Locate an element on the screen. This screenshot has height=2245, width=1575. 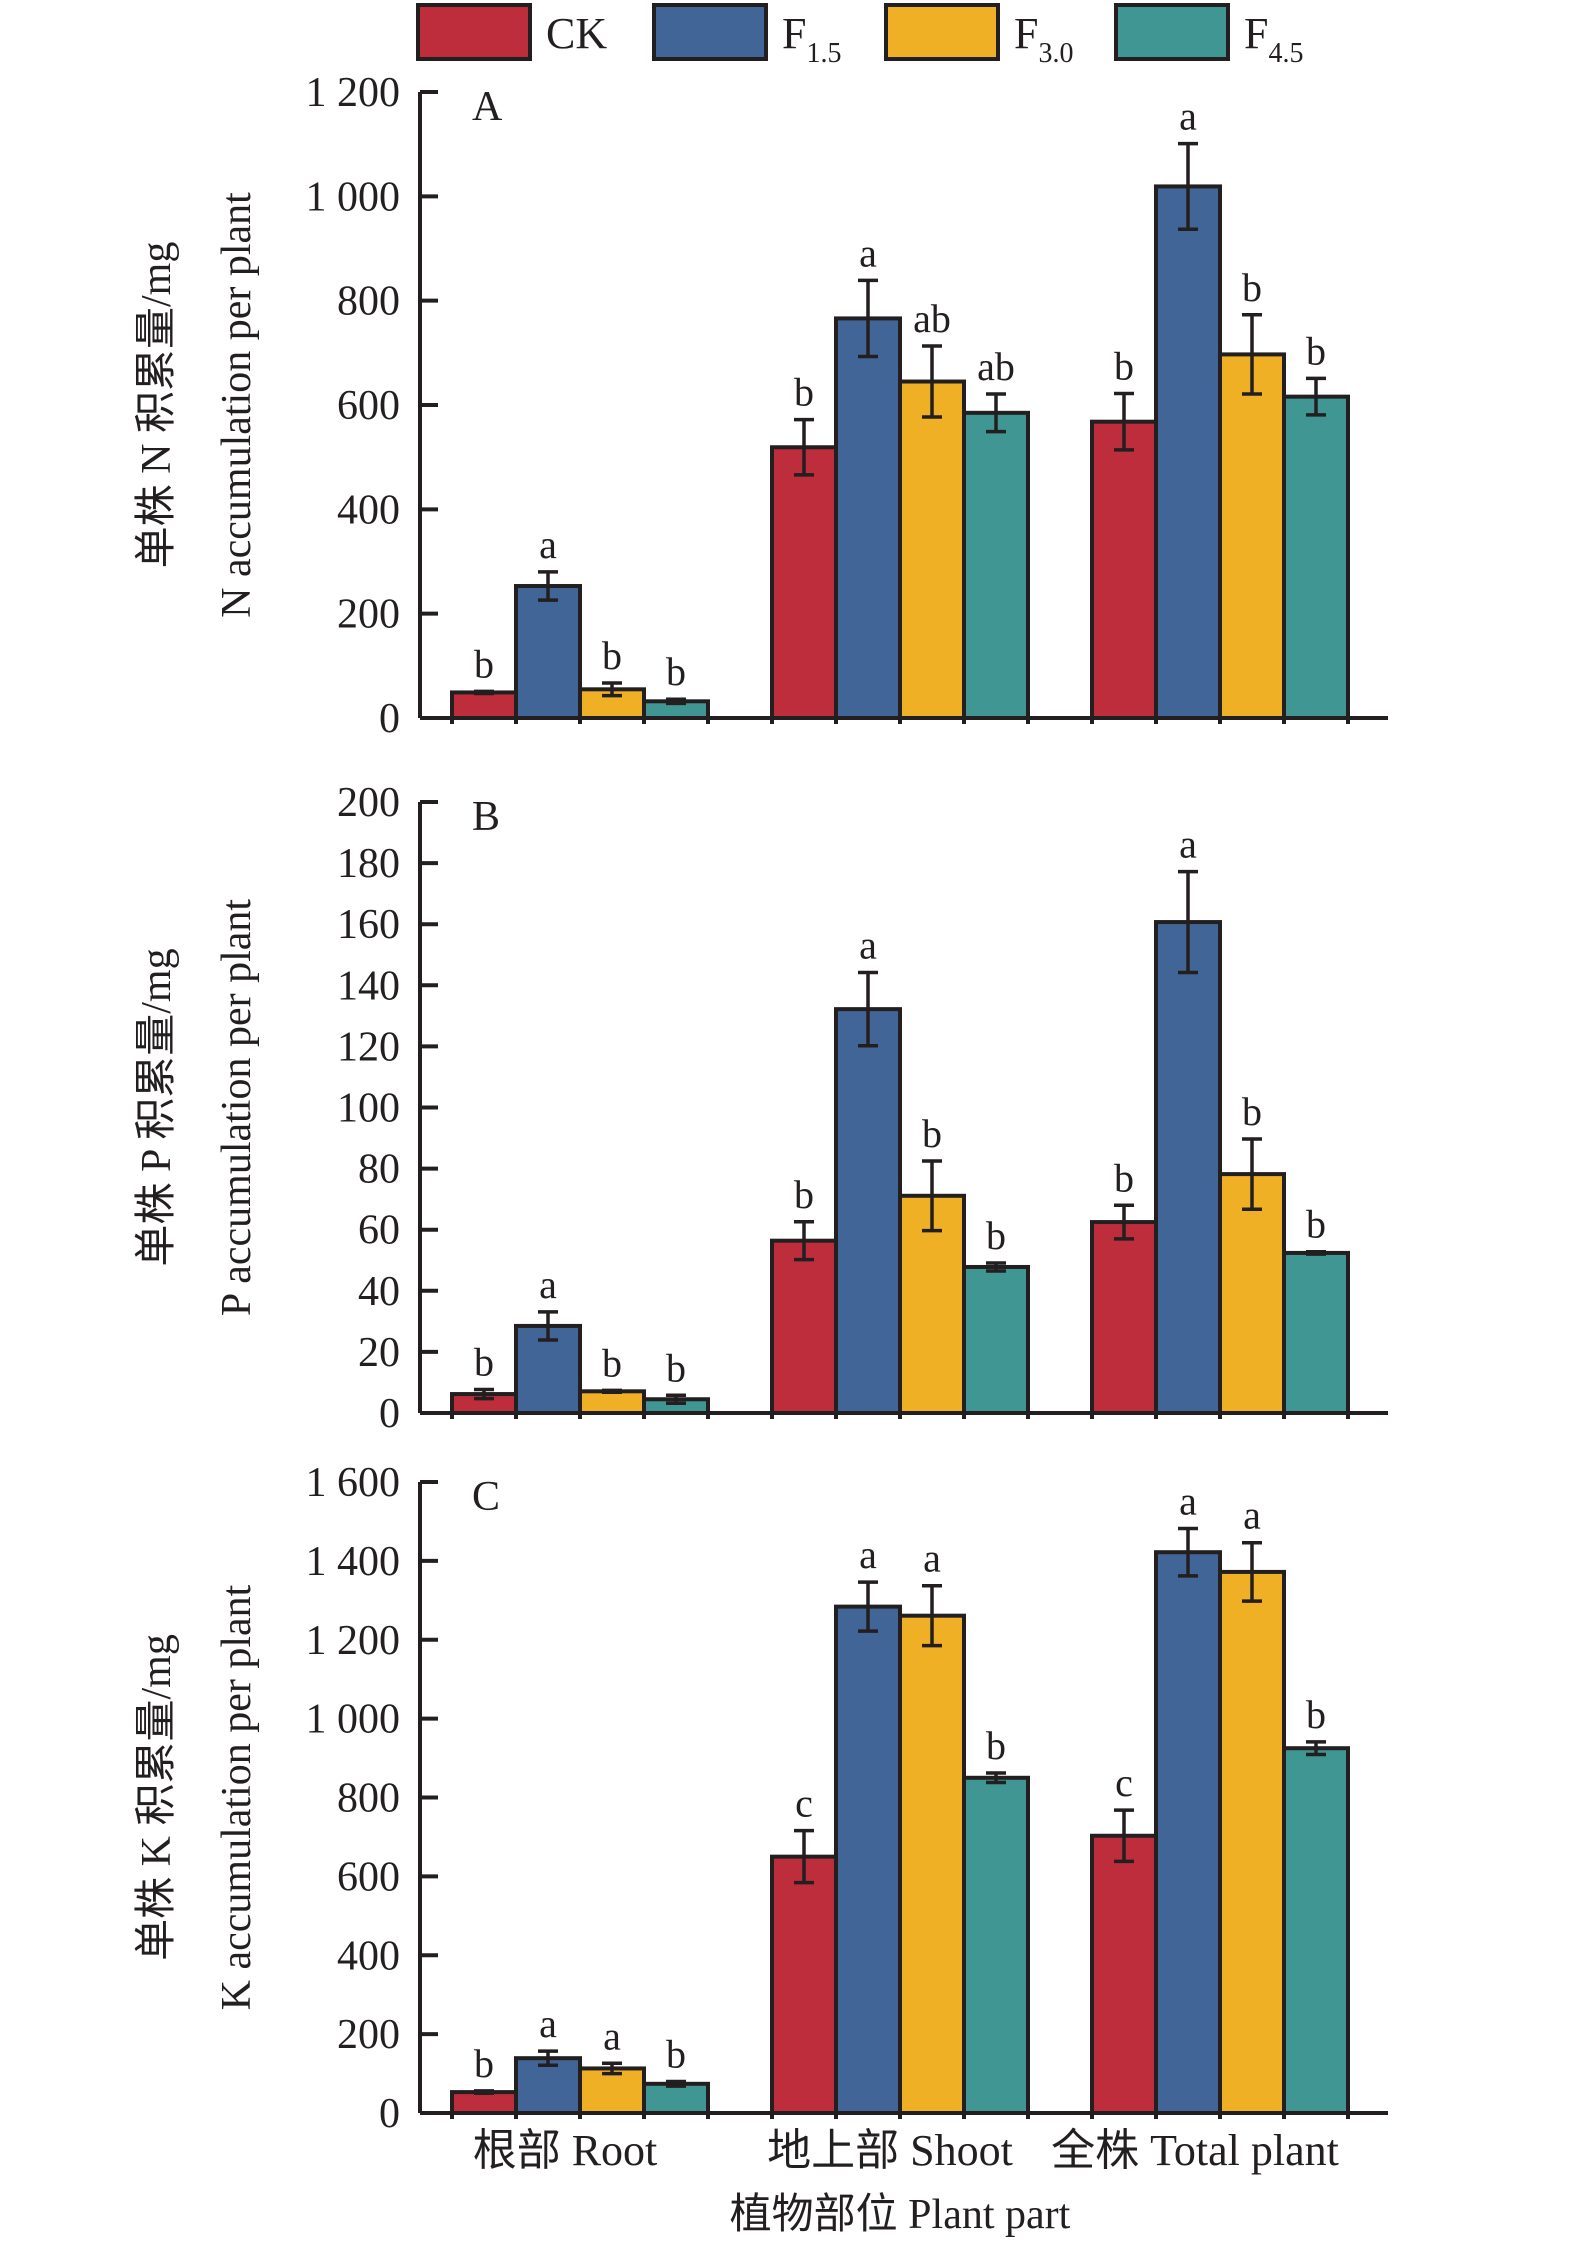
x-axis-title: 植物部位 Plant part is located at coordinates (900, 2214).